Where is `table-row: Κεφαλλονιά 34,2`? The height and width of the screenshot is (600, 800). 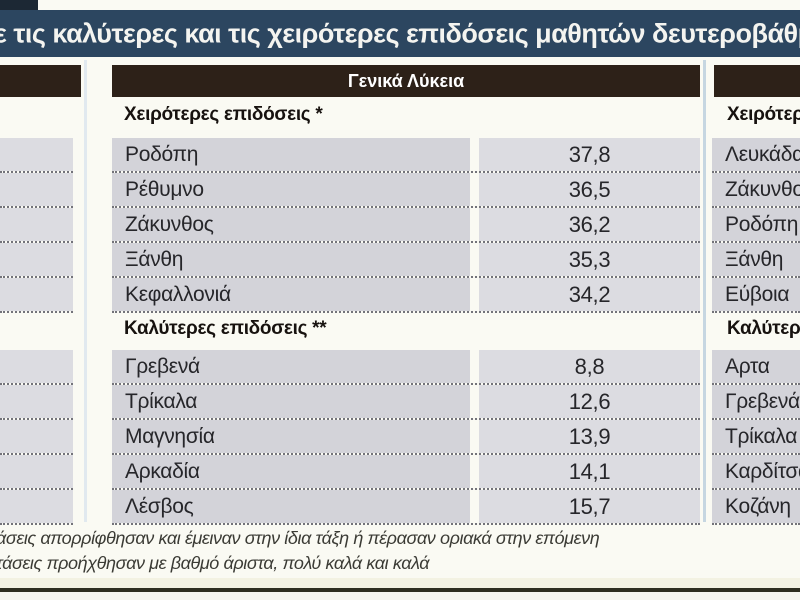
table-row: Κεφαλλονιά 34,2 is located at coordinates (406, 295).